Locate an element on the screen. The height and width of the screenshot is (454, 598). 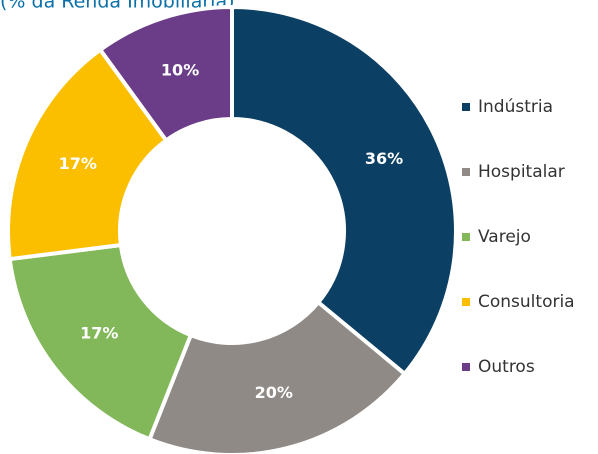
legend-label: Varejo is located at coordinates (504, 237).